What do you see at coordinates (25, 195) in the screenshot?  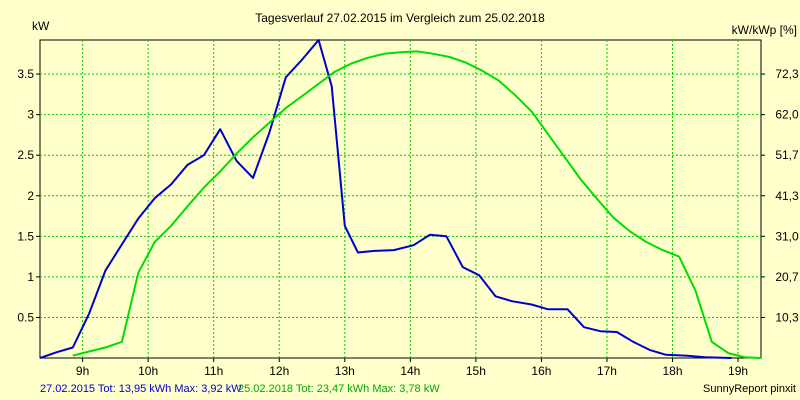 I see `y-left-tick-labels: 0.5 1 1.5 2 2.5 3 3.5` at bounding box center [25, 195].